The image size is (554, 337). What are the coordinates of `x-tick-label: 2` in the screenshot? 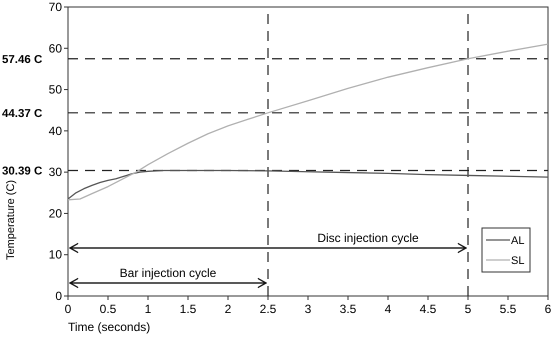 It's located at (228, 309).